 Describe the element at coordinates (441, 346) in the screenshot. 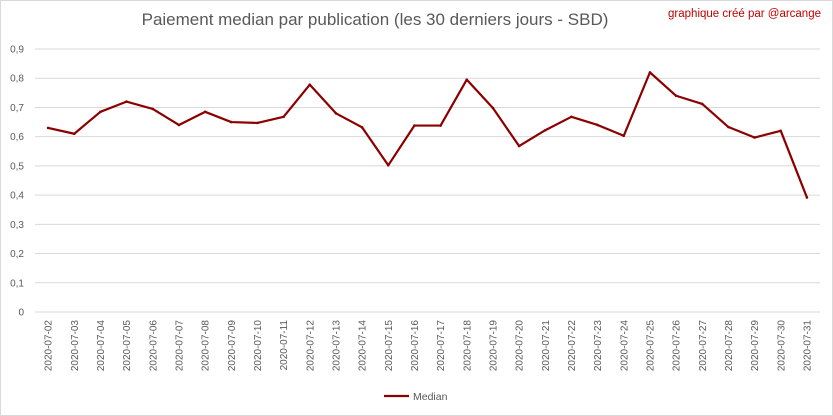

I see `x-tick-label: 2020-07-17` at that location.